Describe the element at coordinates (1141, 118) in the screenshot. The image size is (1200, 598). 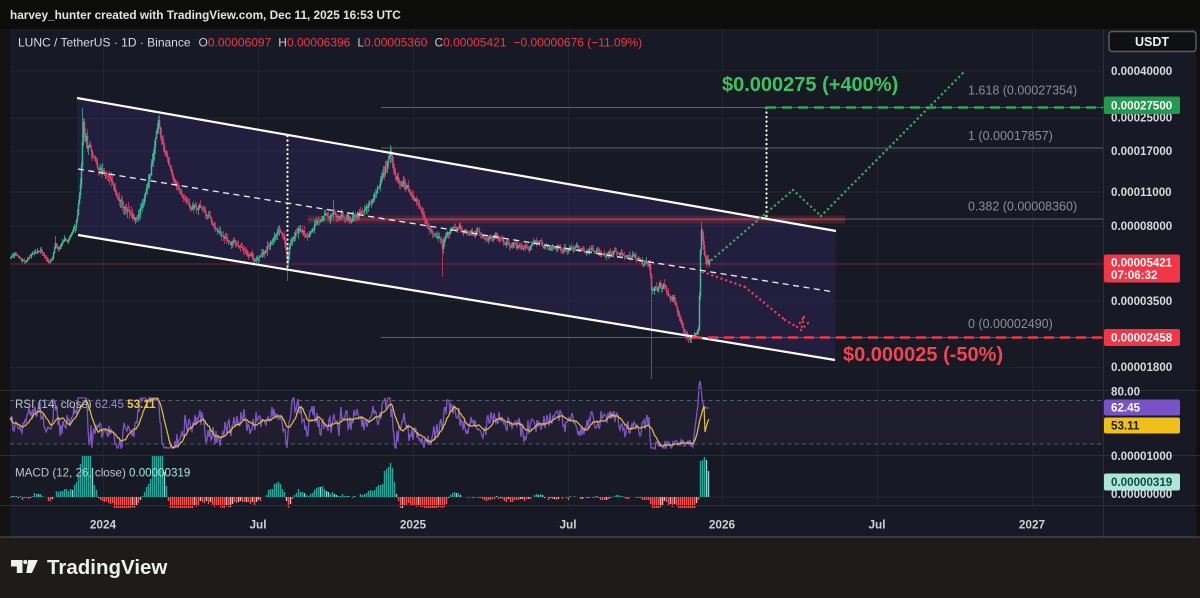
I see `svg-text: 0.00025000` at that location.